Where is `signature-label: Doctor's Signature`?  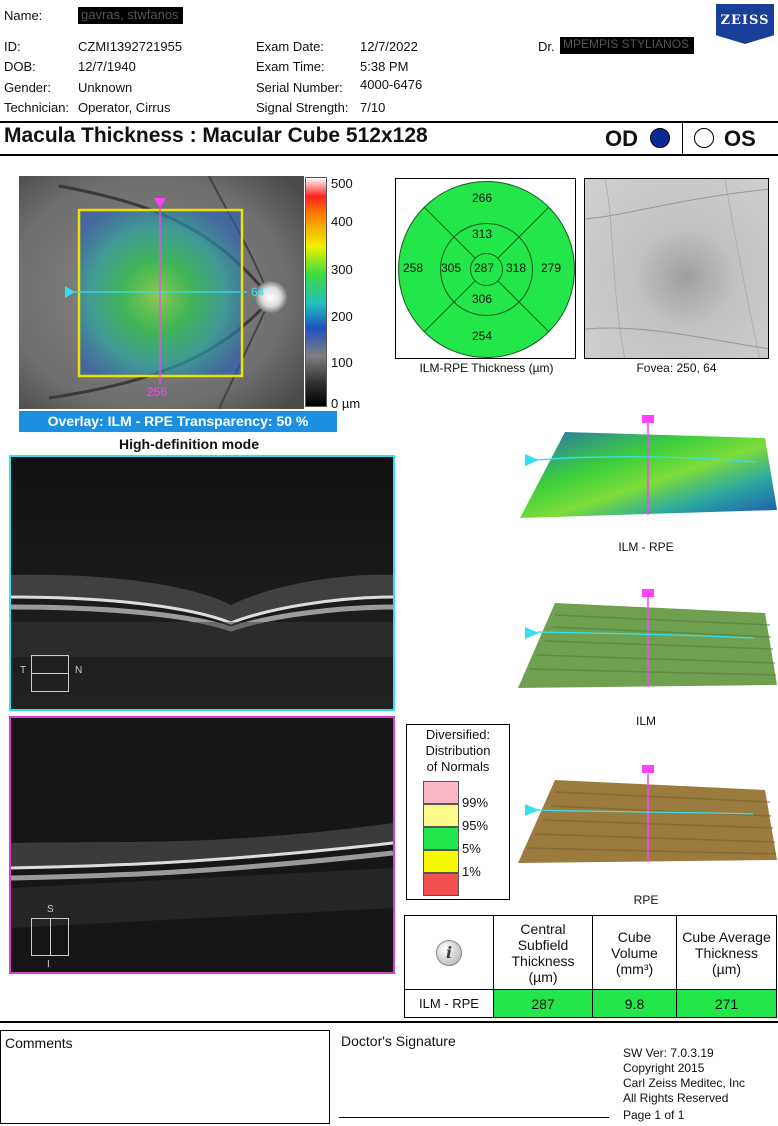 signature-label: Doctor's Signature is located at coordinates (398, 1041).